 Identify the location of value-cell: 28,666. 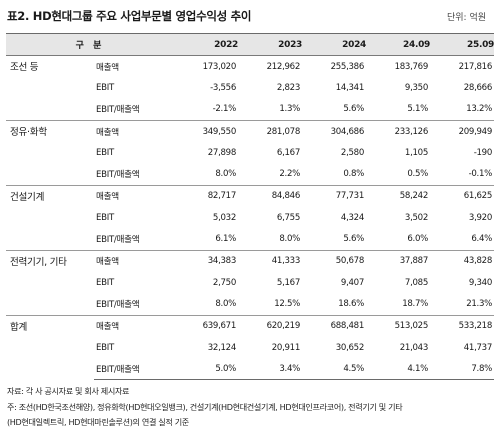
(478, 87).